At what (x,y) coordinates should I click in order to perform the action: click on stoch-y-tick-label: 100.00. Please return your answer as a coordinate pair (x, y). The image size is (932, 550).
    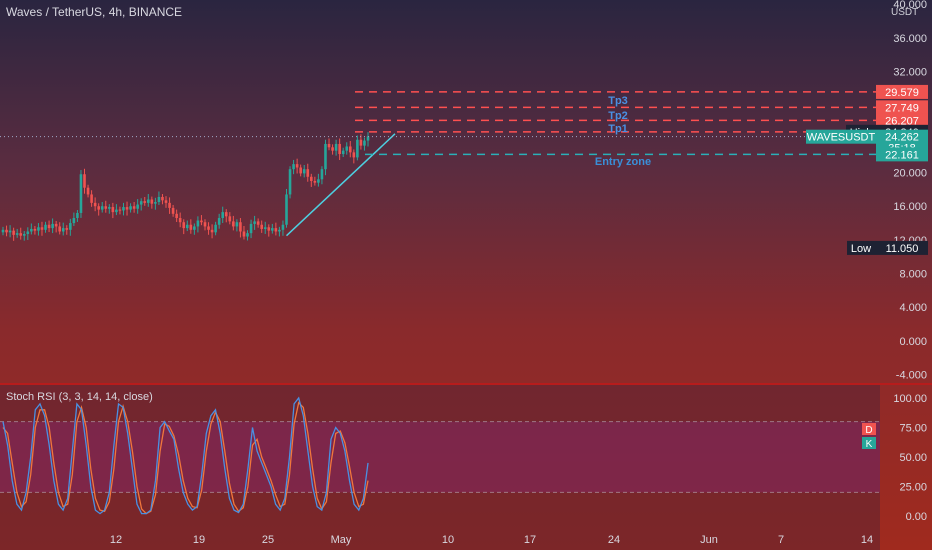
    Looking at the image, I should click on (910, 399).